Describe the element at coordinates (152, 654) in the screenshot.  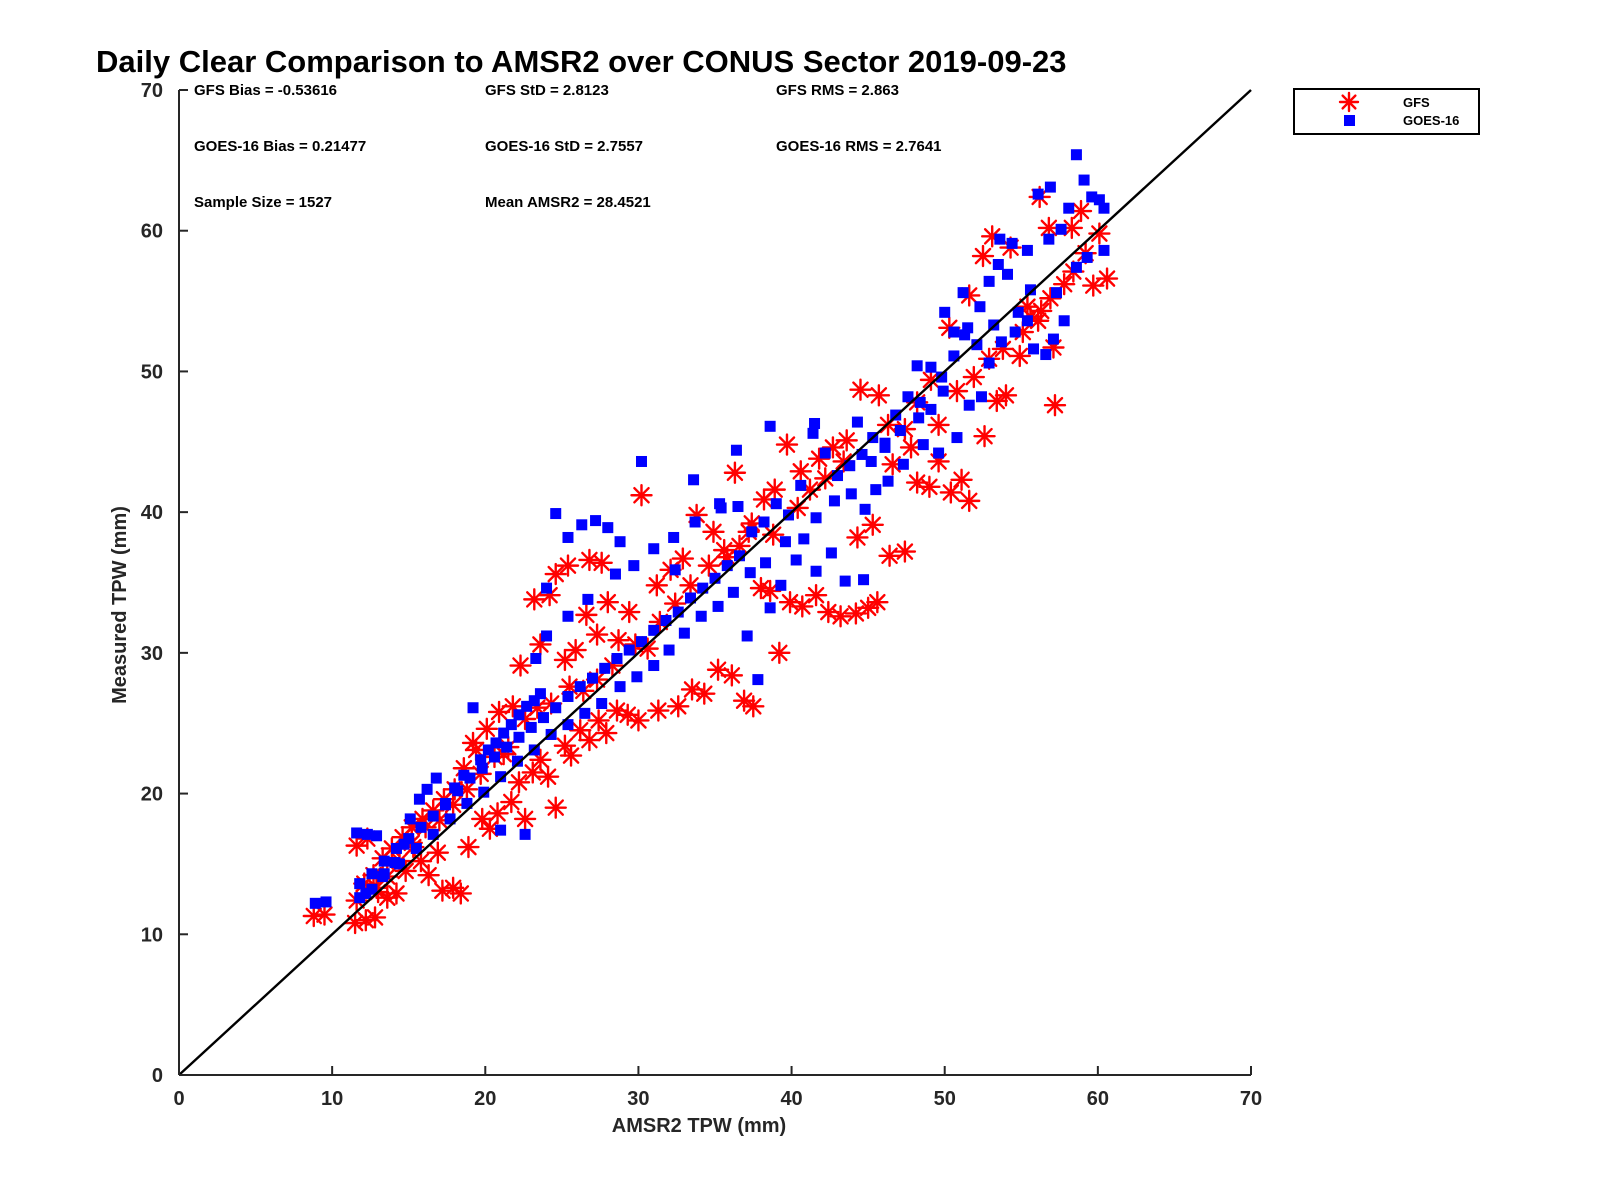
I see `y-tick-label: 30` at that location.